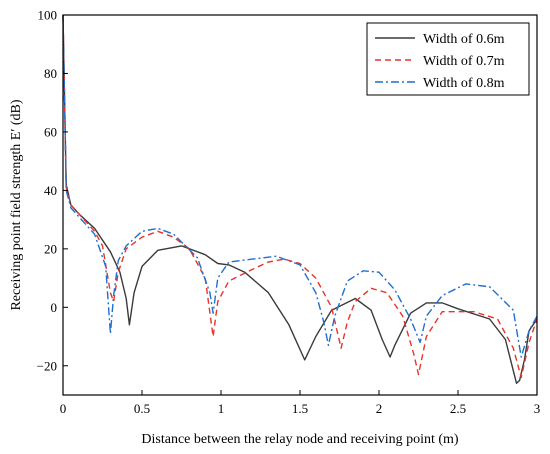  I want to click on legend-box, so click(448, 59).